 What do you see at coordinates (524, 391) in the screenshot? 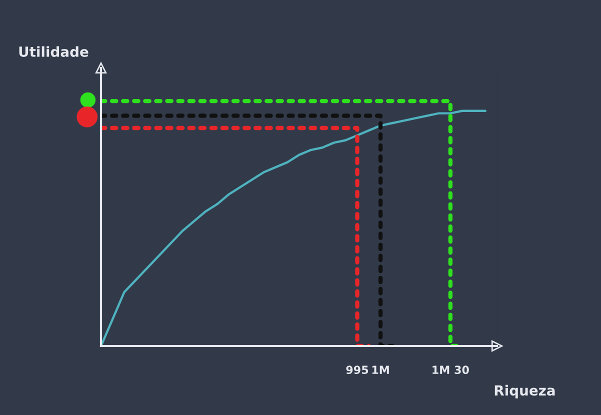
I see `x-axis-title: Riqueza` at bounding box center [524, 391].